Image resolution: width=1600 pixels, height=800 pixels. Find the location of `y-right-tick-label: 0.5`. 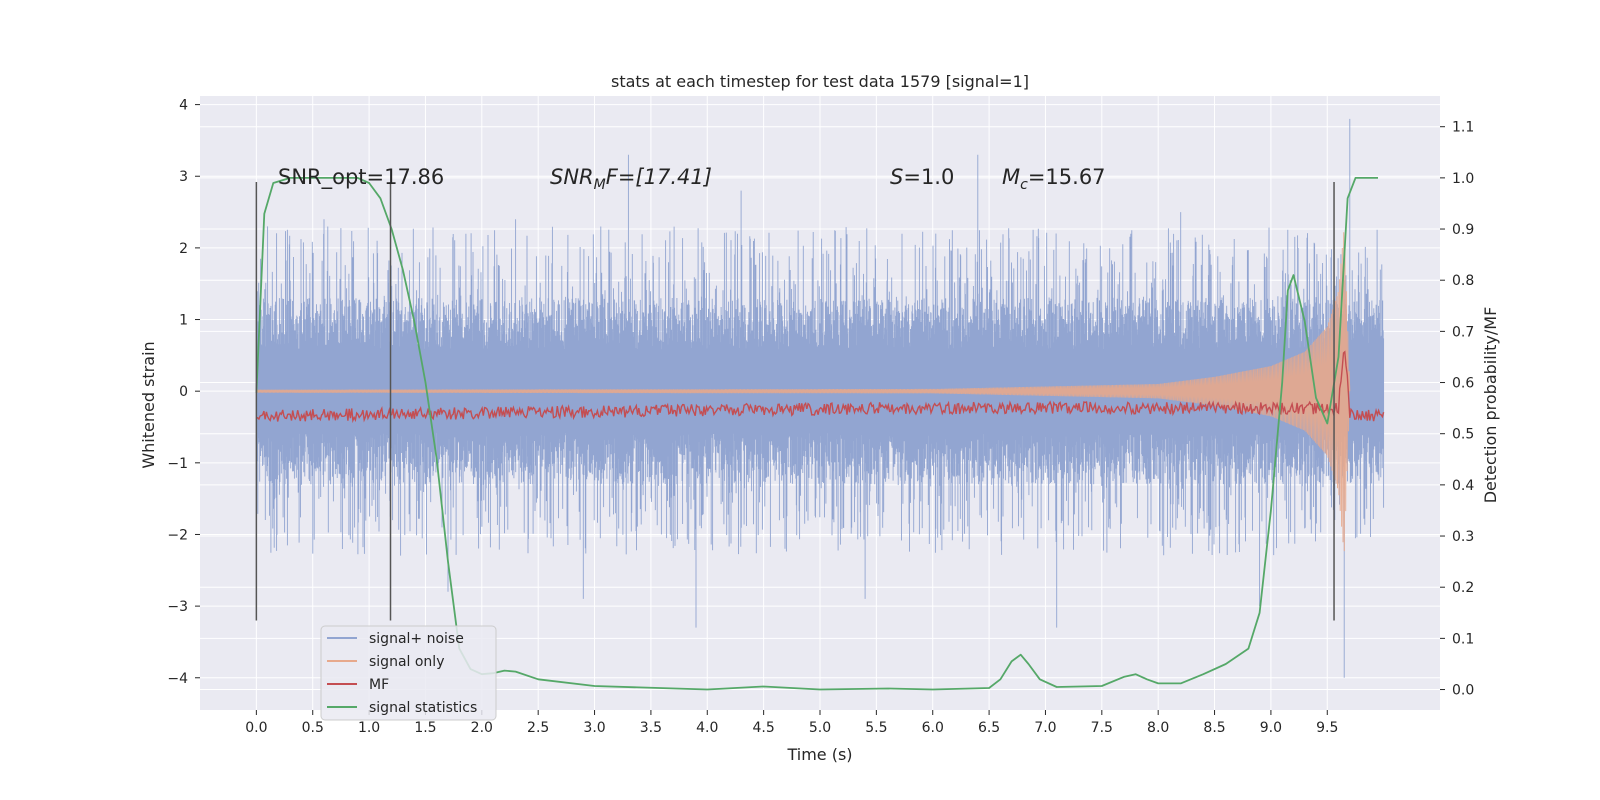

y-right-tick-label: 0.5 is located at coordinates (1463, 435).